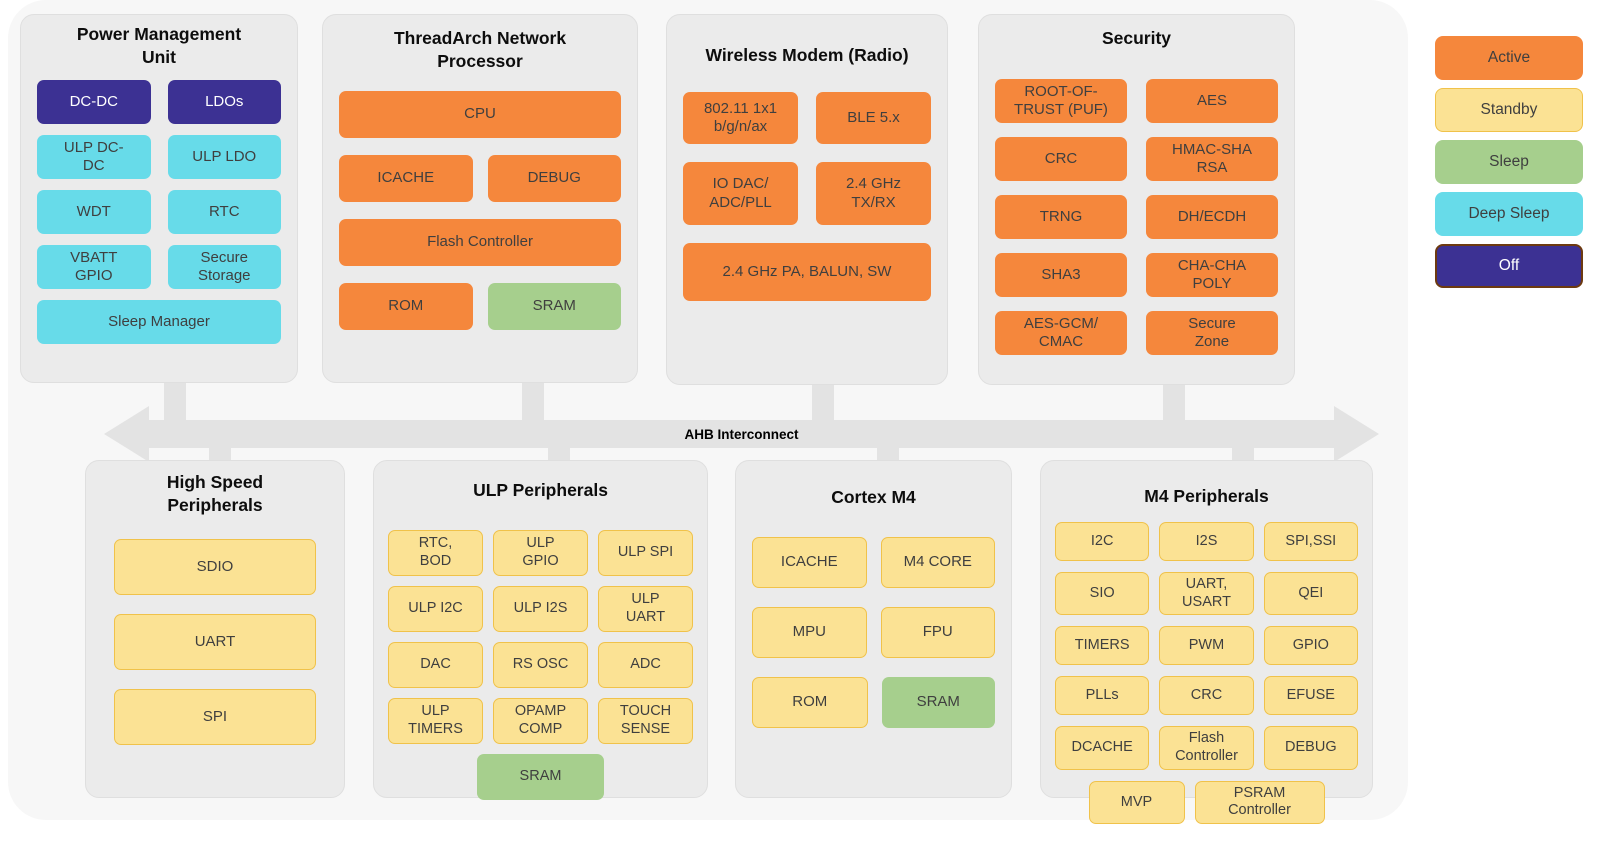  Describe the element at coordinates (873, 193) in the screenshot. I see `block-2-4-ghz-tx-rx: 2.4 GHz TX/RX` at that location.